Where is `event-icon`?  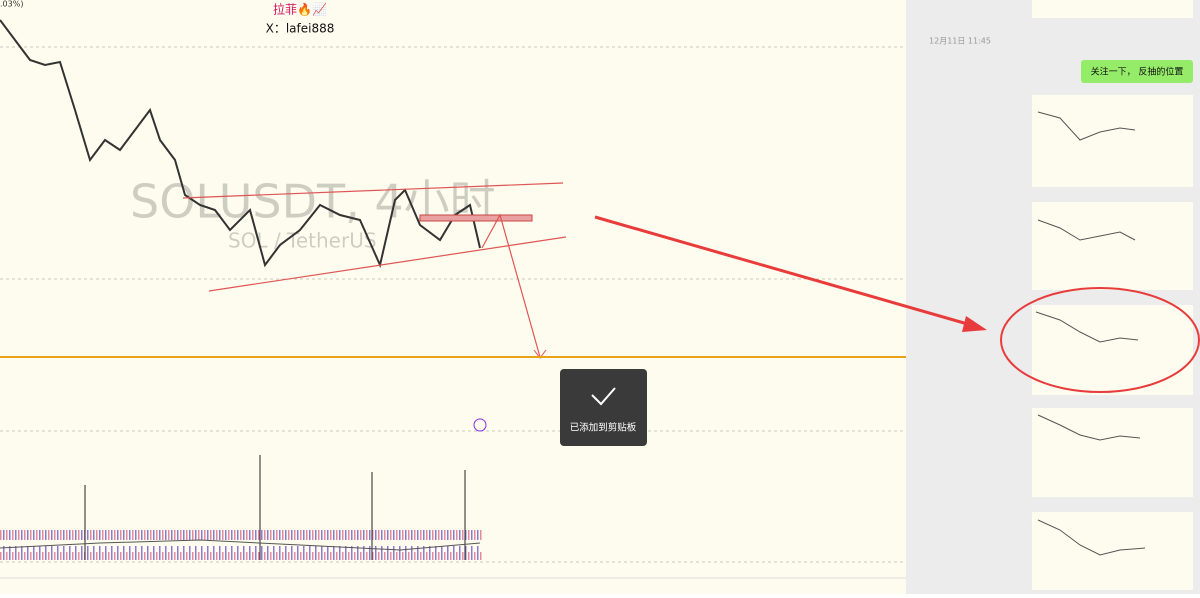
event-icon is located at coordinates (480, 425).